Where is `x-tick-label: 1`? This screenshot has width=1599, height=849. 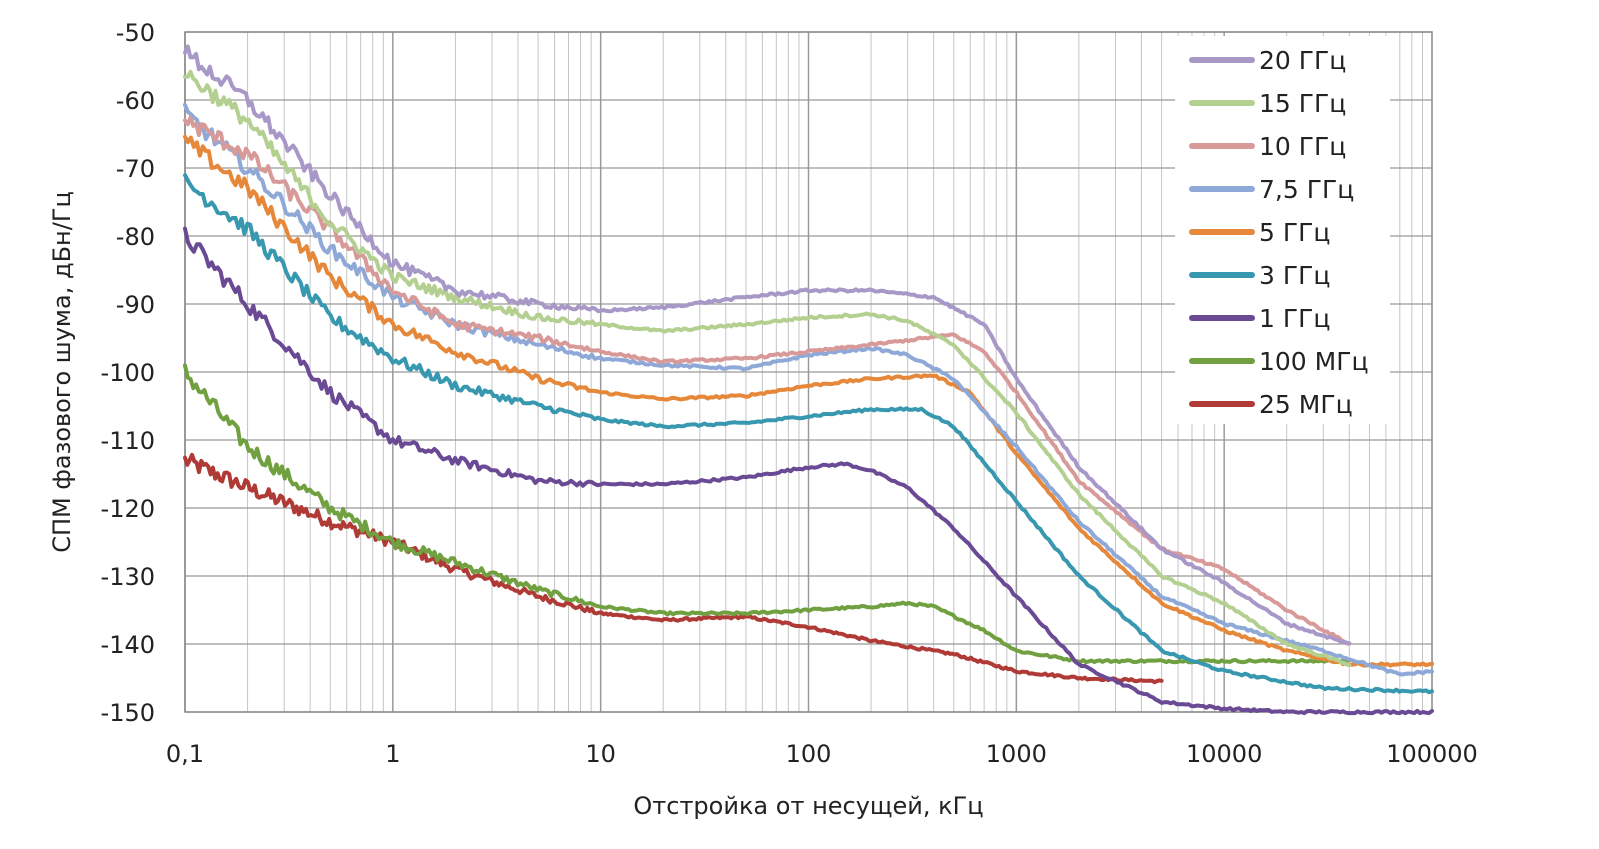 x-tick-label: 1 is located at coordinates (392, 754).